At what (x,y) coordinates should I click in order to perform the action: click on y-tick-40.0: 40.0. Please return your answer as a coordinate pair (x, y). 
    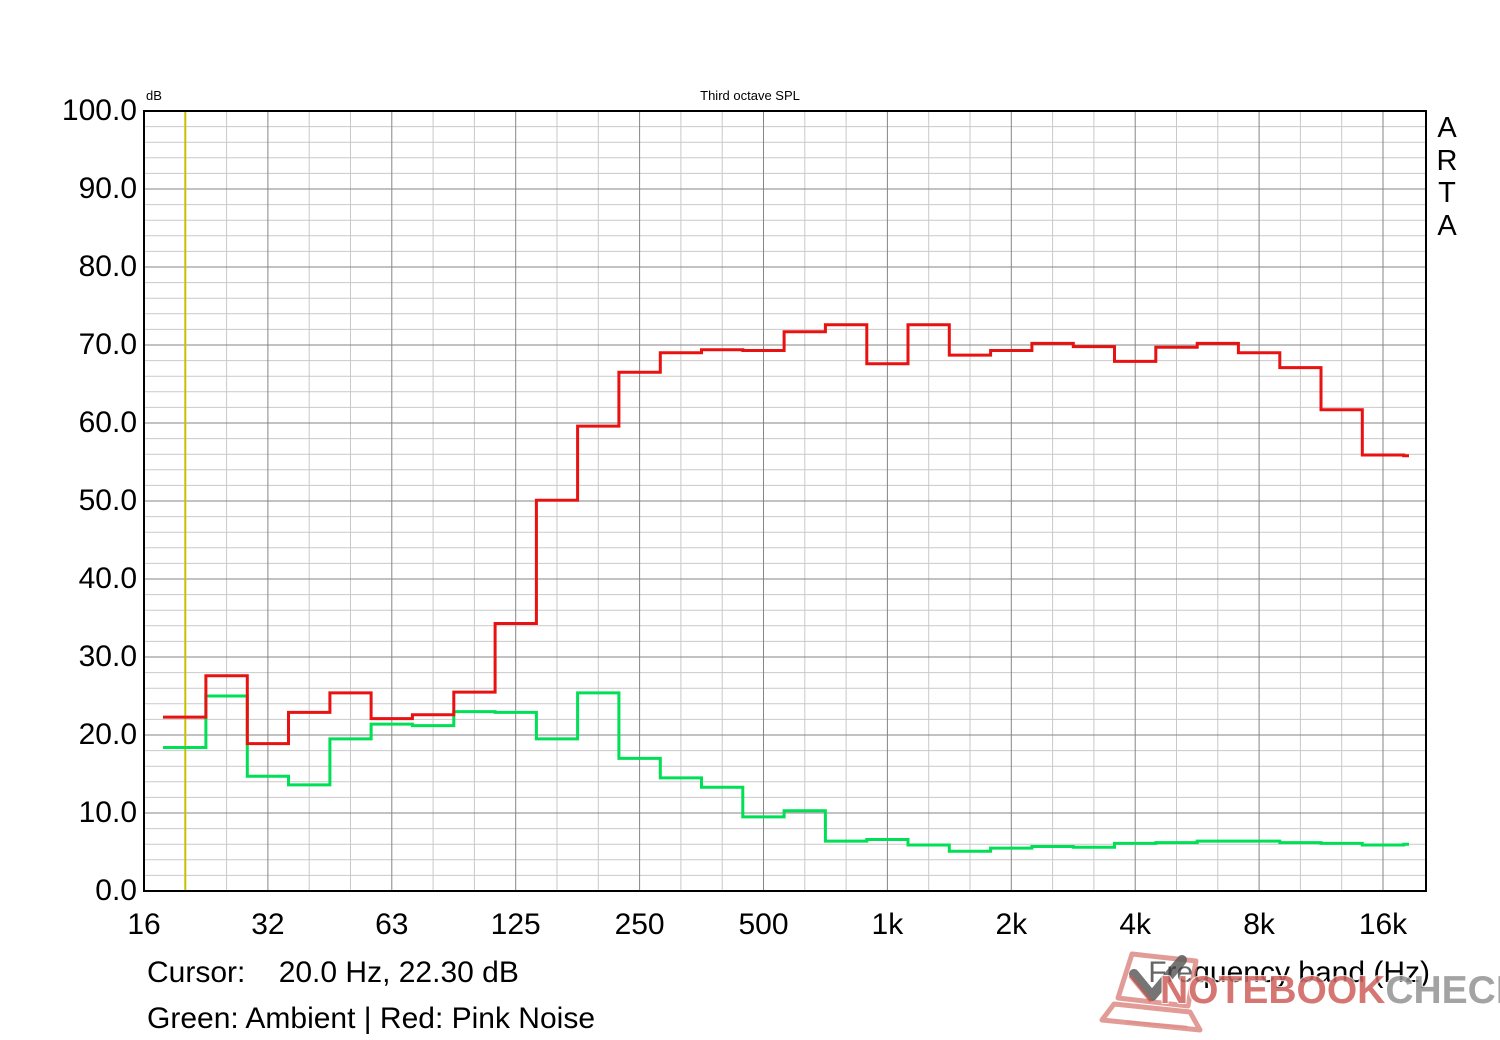
    Looking at the image, I should click on (107, 578).